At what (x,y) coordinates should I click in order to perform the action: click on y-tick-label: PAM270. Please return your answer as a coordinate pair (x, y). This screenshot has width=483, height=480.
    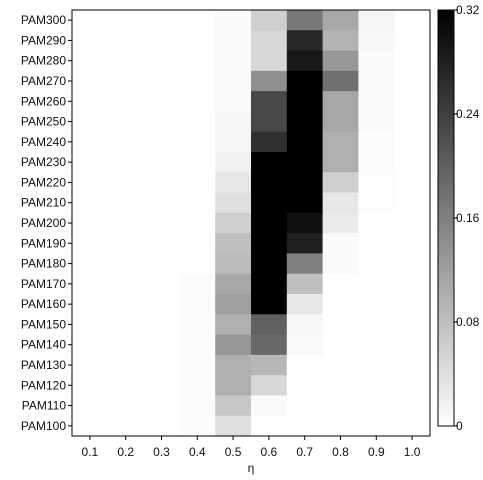
    Looking at the image, I should click on (43, 81).